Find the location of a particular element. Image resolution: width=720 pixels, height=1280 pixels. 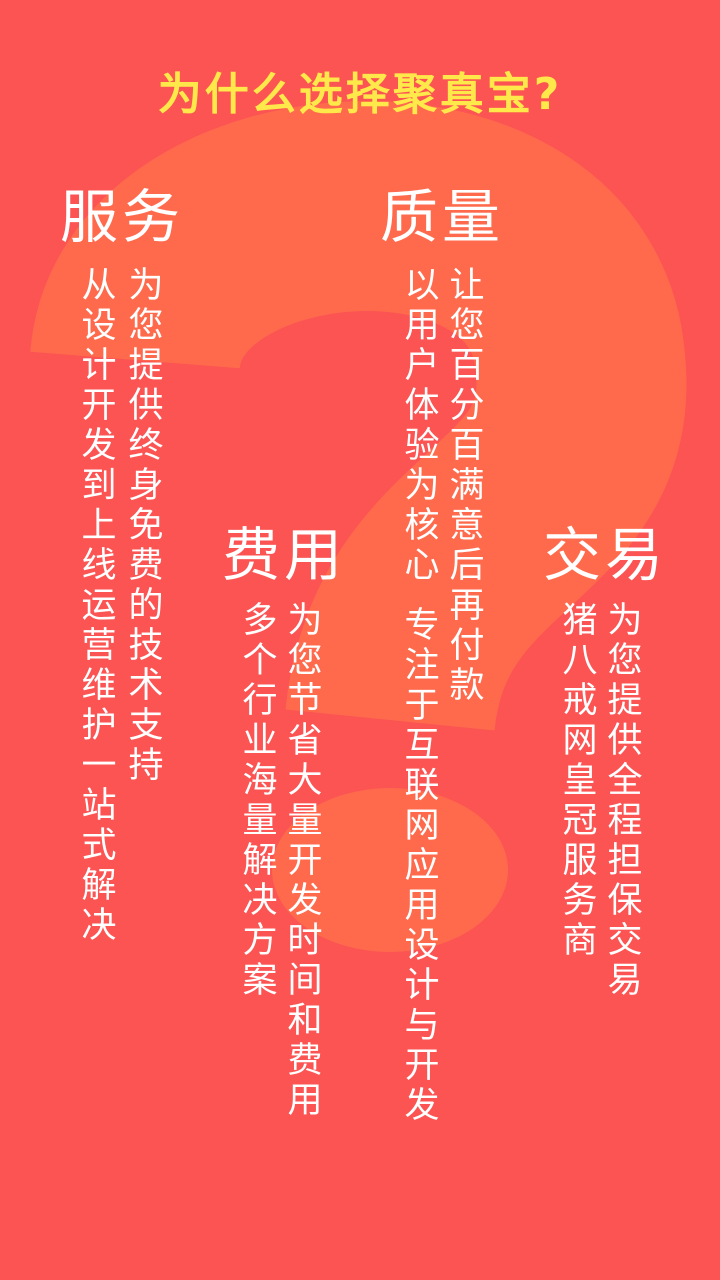

quality-text-3: 专注于互联网应用设计与开发 is located at coordinates (422, 866).